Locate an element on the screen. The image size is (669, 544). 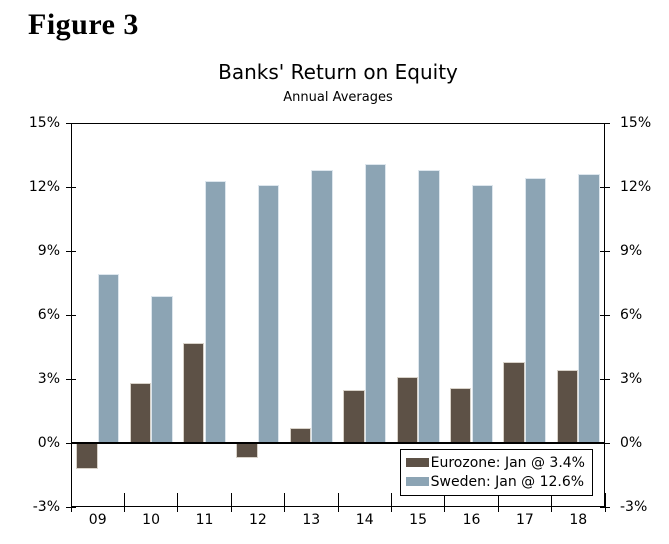
legend-swatch-sweden is located at coordinates (417, 481).